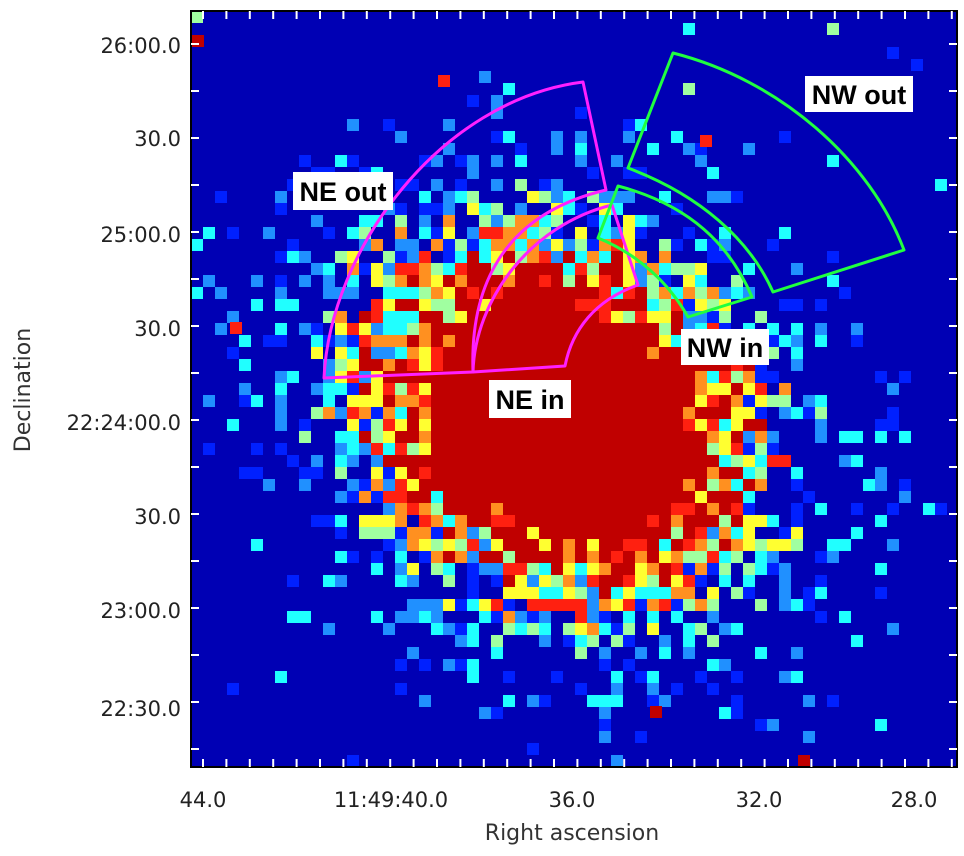 The height and width of the screenshot is (856, 964). Describe the element at coordinates (914, 800) in the screenshot. I see `x-tick-label: 28.0` at that location.